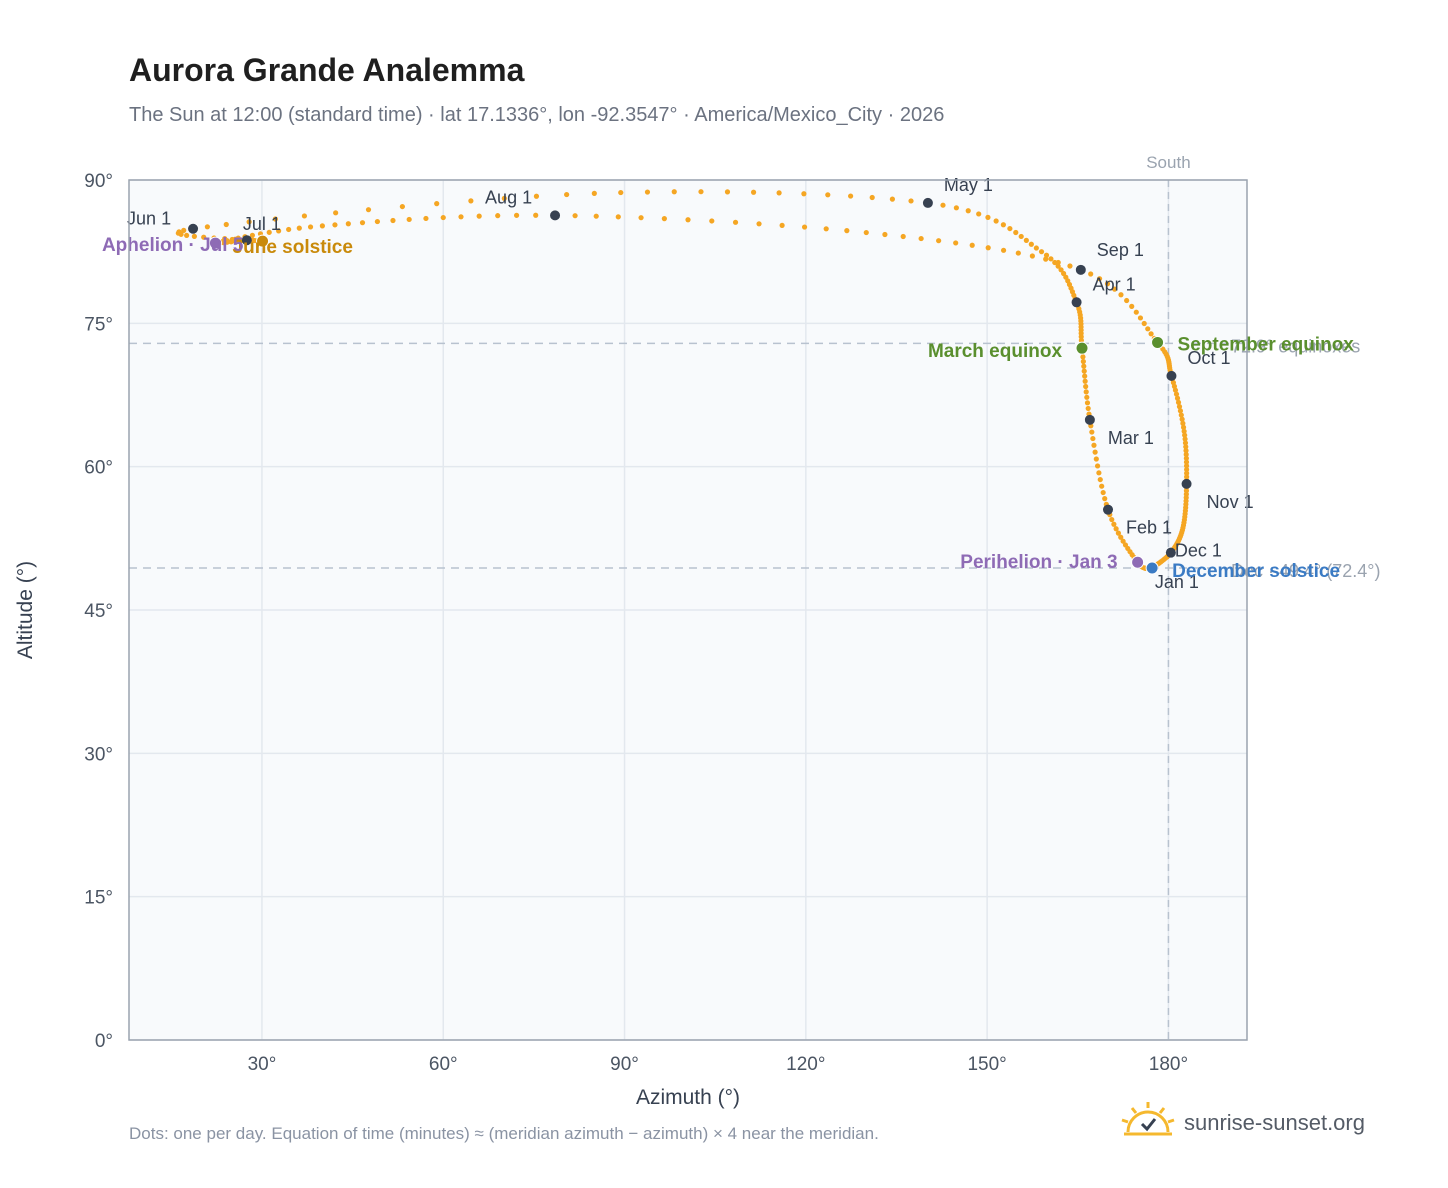  What do you see at coordinates (1148, 1122) in the screenshot?
I see `sun-check-icon` at bounding box center [1148, 1122].